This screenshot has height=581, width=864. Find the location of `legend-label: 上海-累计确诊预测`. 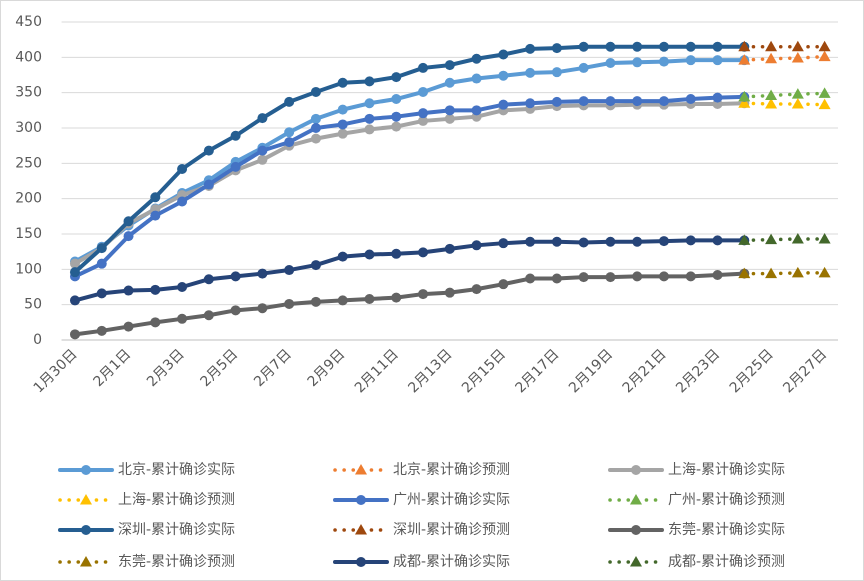

legend-label: 上海-累计确诊预测 is located at coordinates (176, 500).